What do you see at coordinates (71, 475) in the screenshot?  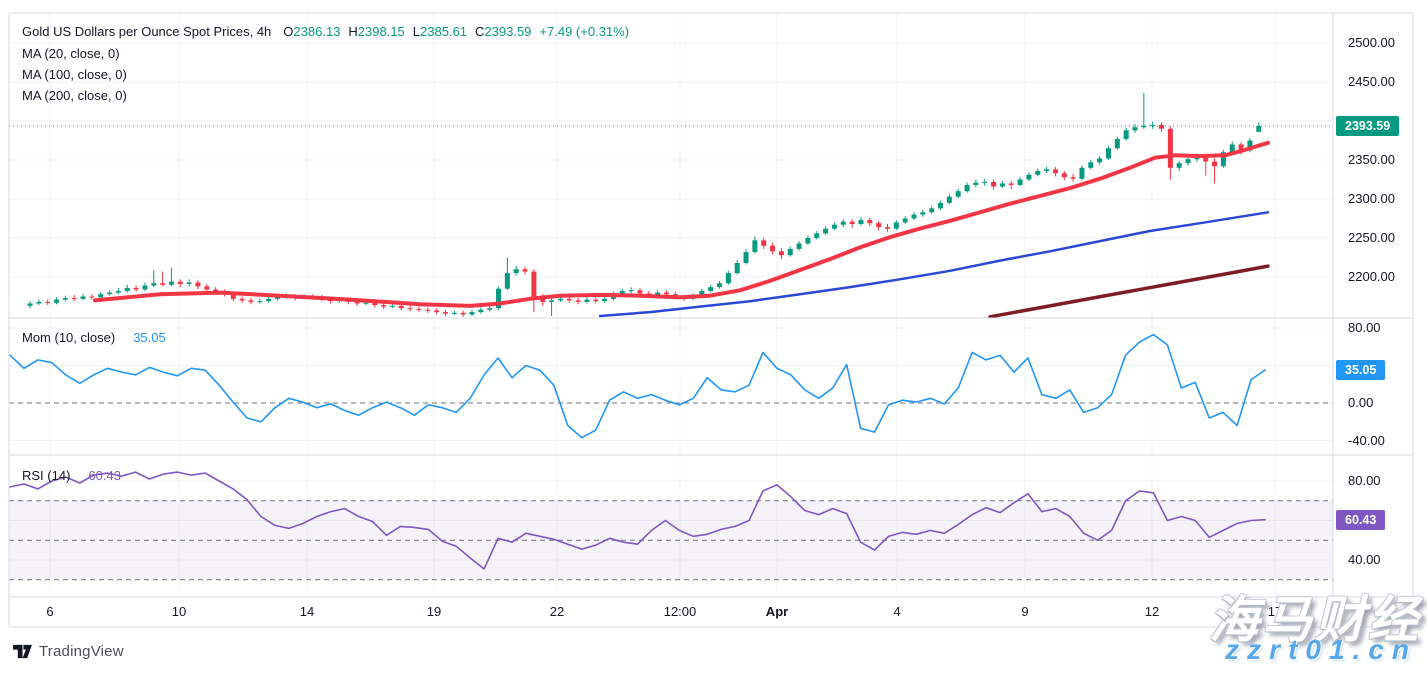 I see `rsi-legend-row: RSI (14) 60.43` at bounding box center [71, 475].